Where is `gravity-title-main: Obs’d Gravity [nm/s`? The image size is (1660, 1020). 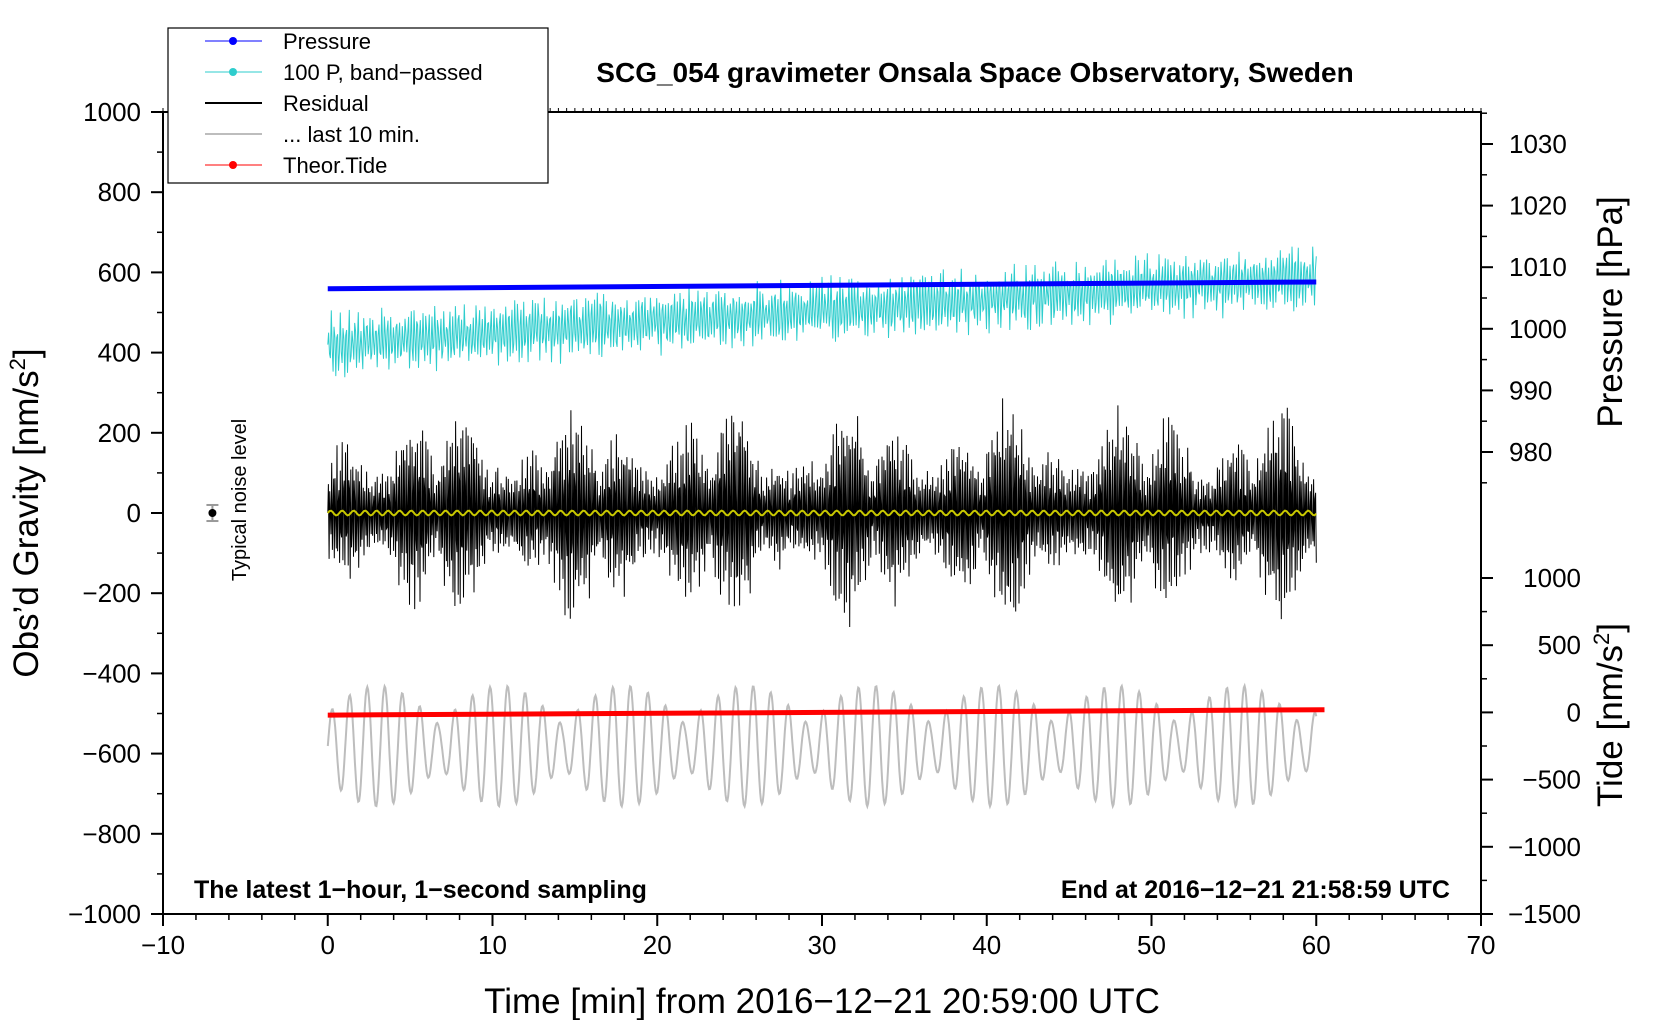
gravity-title-main: Obs’d Gravity [nm/s is located at coordinates (26, 523).